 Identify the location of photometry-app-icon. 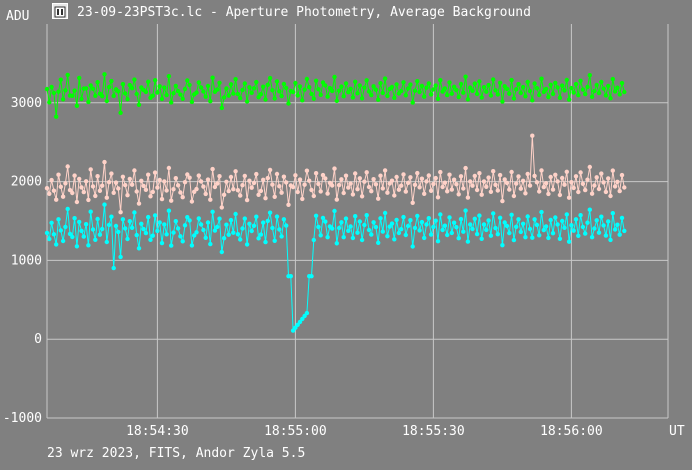
(60, 11).